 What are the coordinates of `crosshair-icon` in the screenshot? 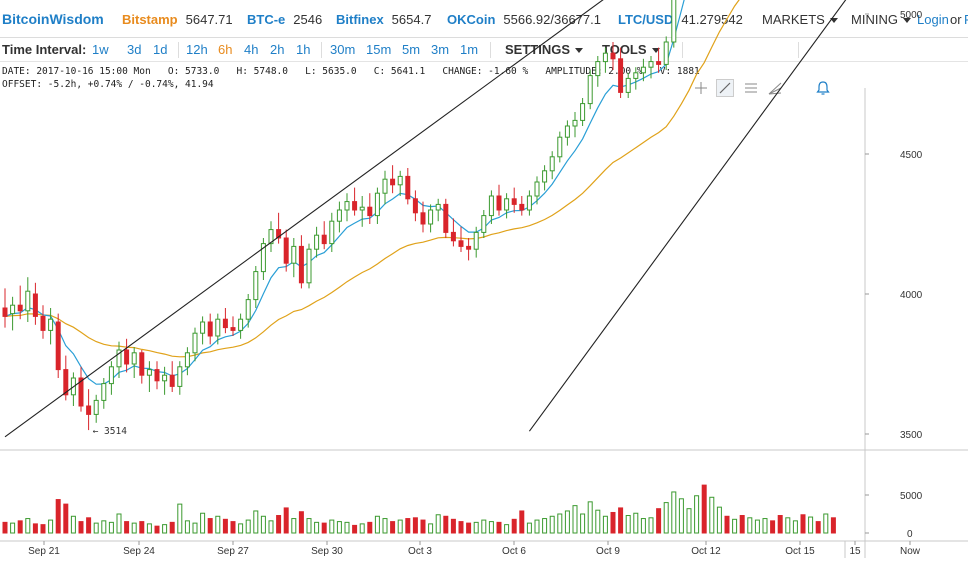 It's located at (701, 88).